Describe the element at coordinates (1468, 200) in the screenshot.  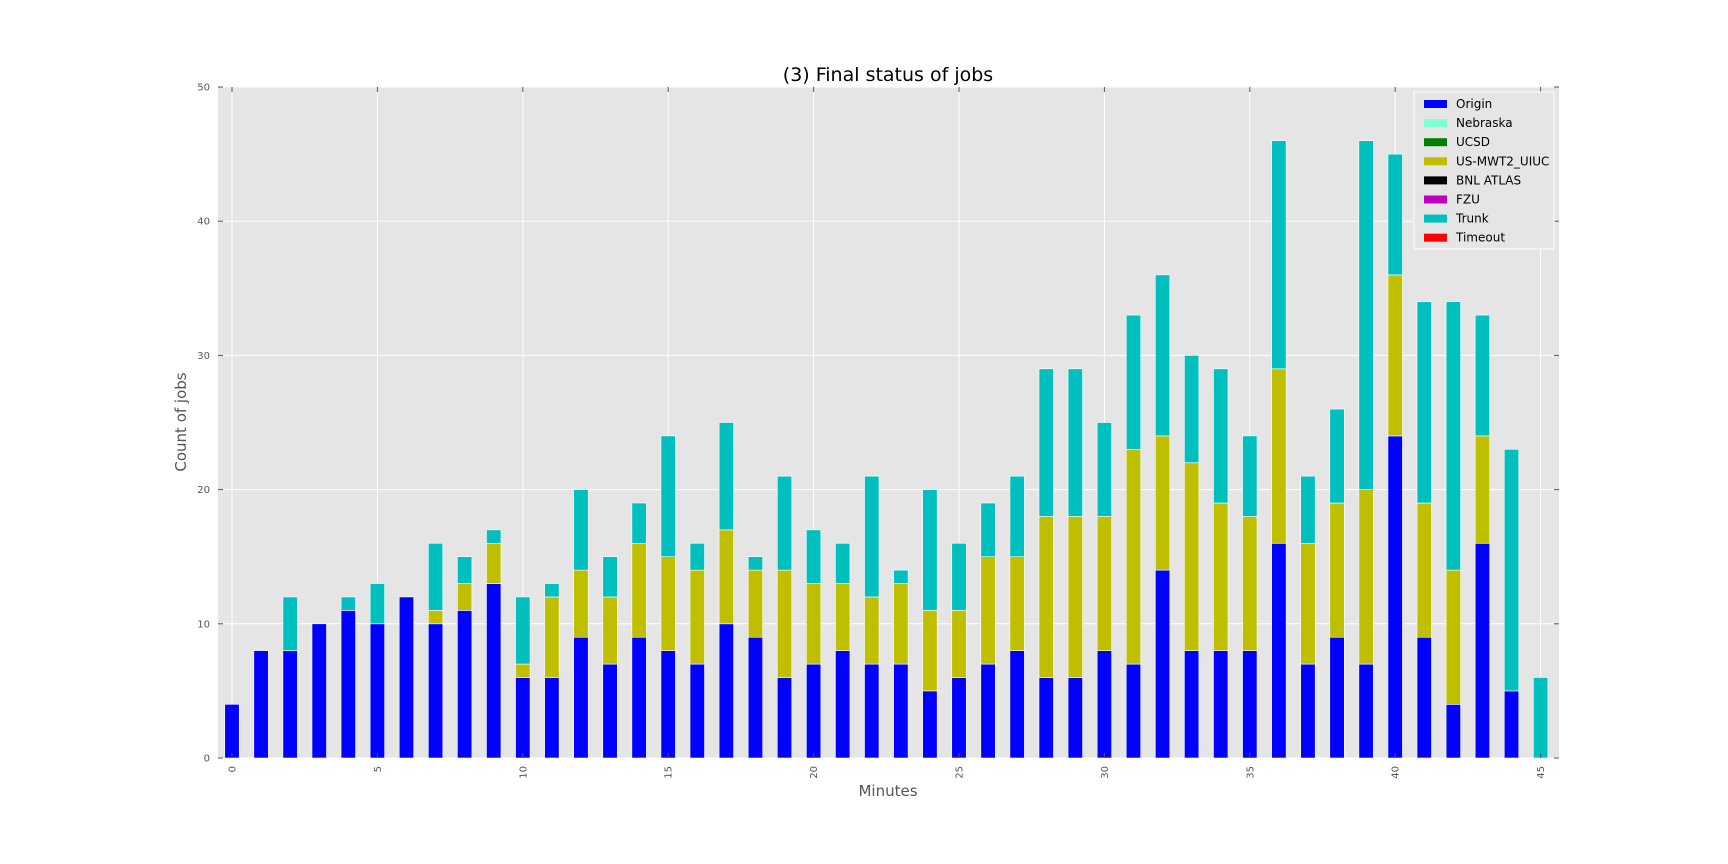
I see `legend-label: FZU` at that location.